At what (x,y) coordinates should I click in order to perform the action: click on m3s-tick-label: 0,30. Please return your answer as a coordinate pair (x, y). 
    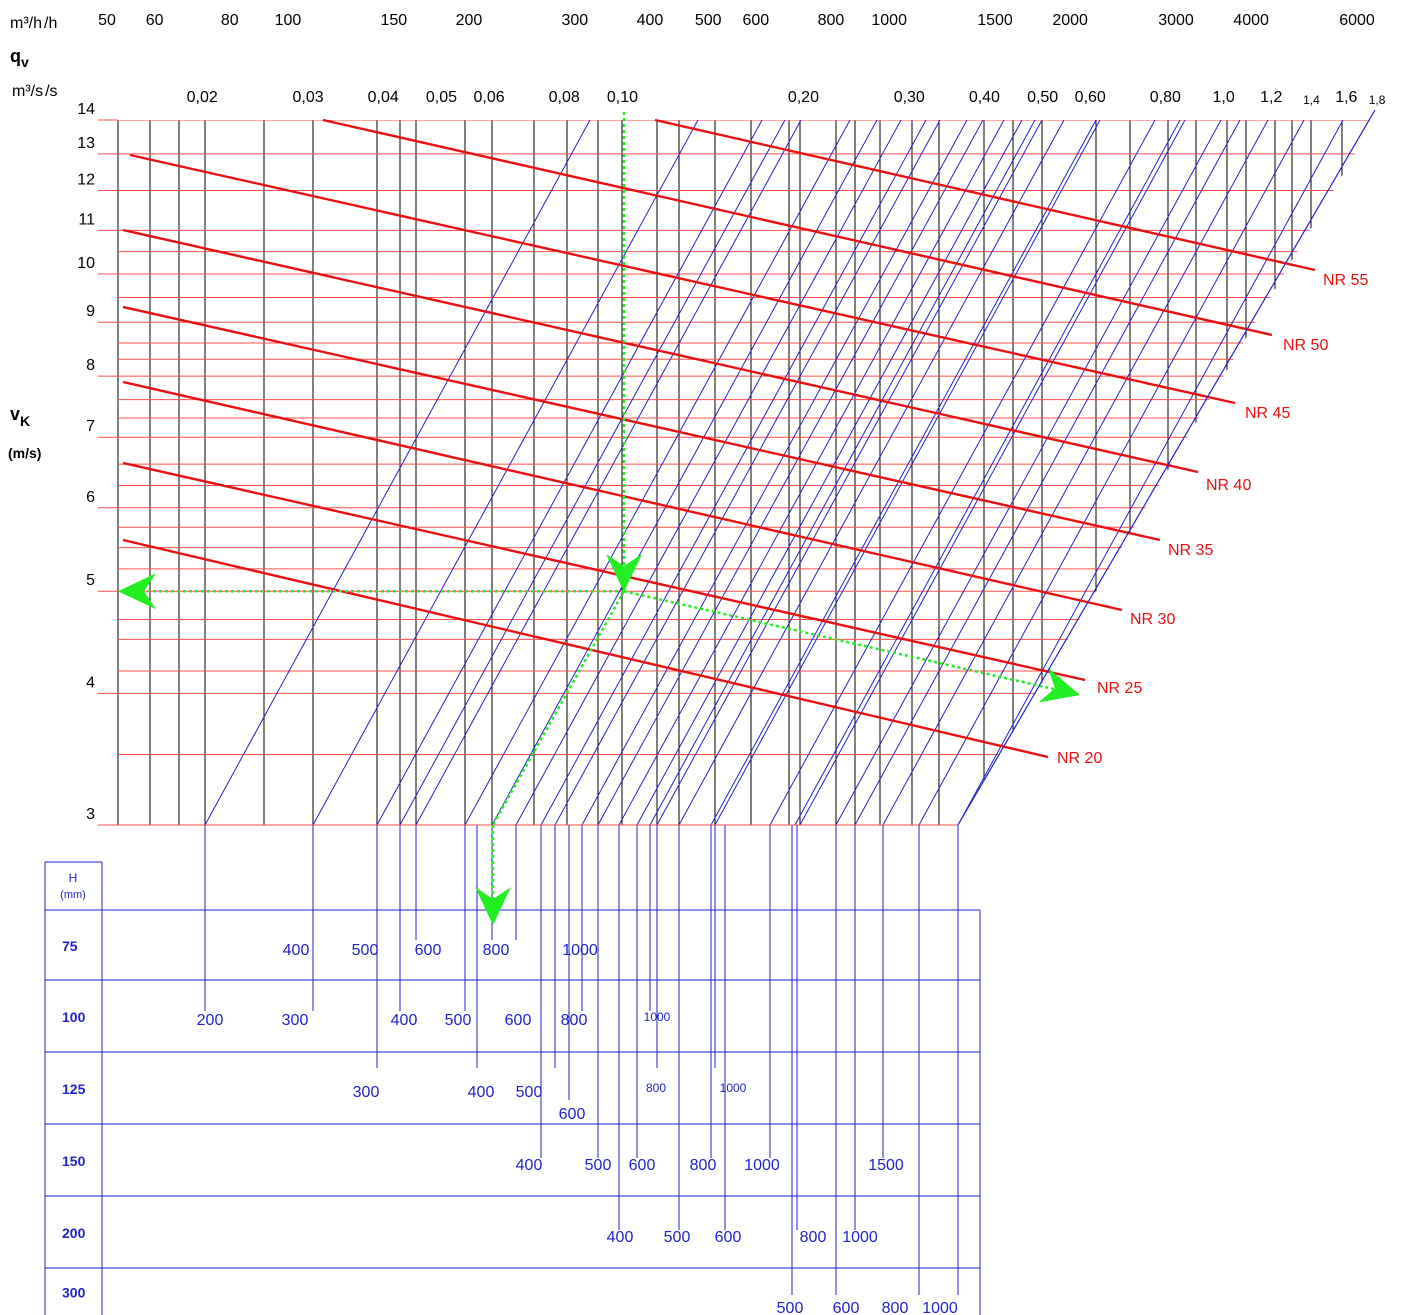
    Looking at the image, I should click on (909, 97).